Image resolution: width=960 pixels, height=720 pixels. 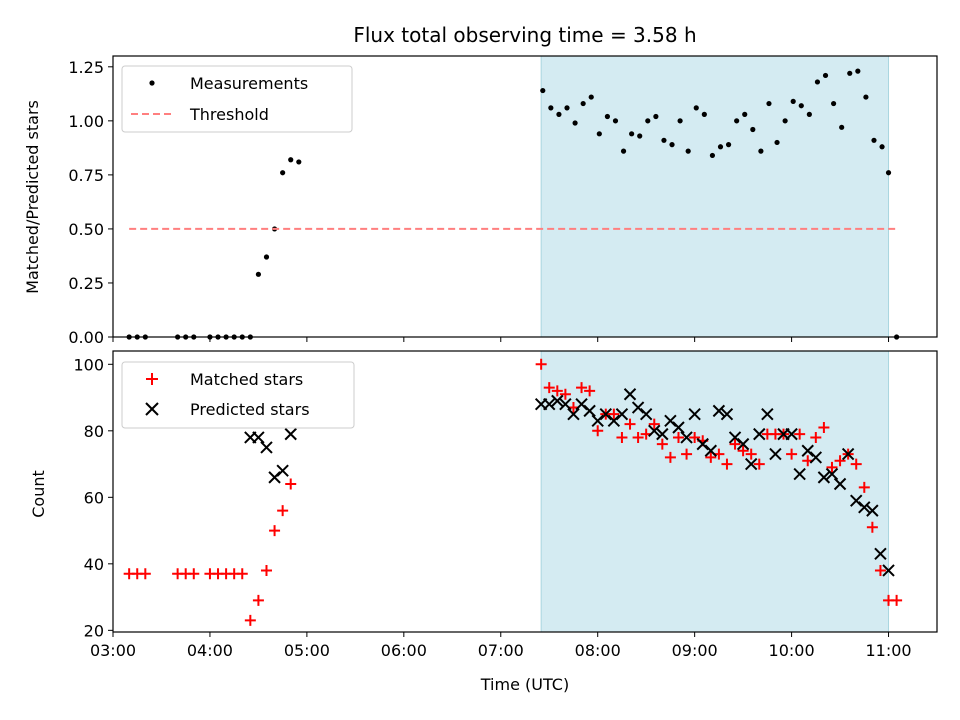 What do you see at coordinates (792, 650) in the screenshot?
I see `x-tick-label: 10:00` at bounding box center [792, 650].